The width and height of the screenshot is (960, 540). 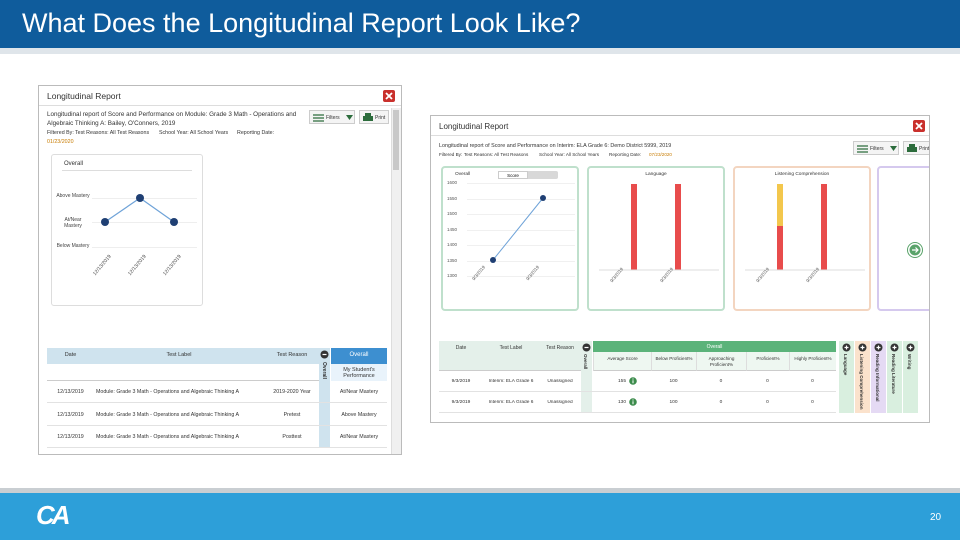 I want to click on claim-tab-label: Reading Informational, so click(x=877, y=378).